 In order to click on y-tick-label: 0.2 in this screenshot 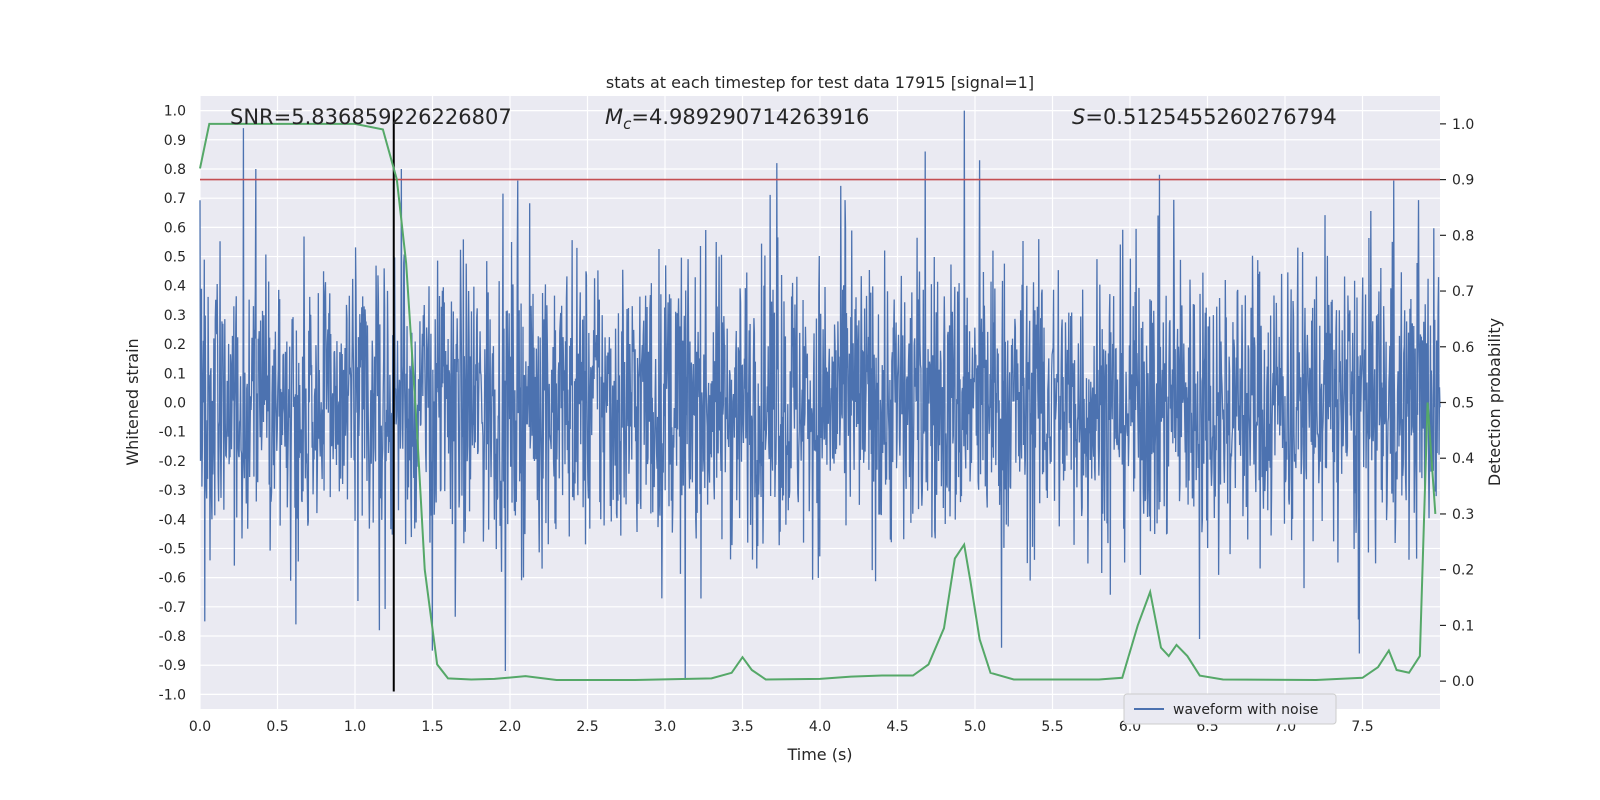, I will do `click(175, 345)`.